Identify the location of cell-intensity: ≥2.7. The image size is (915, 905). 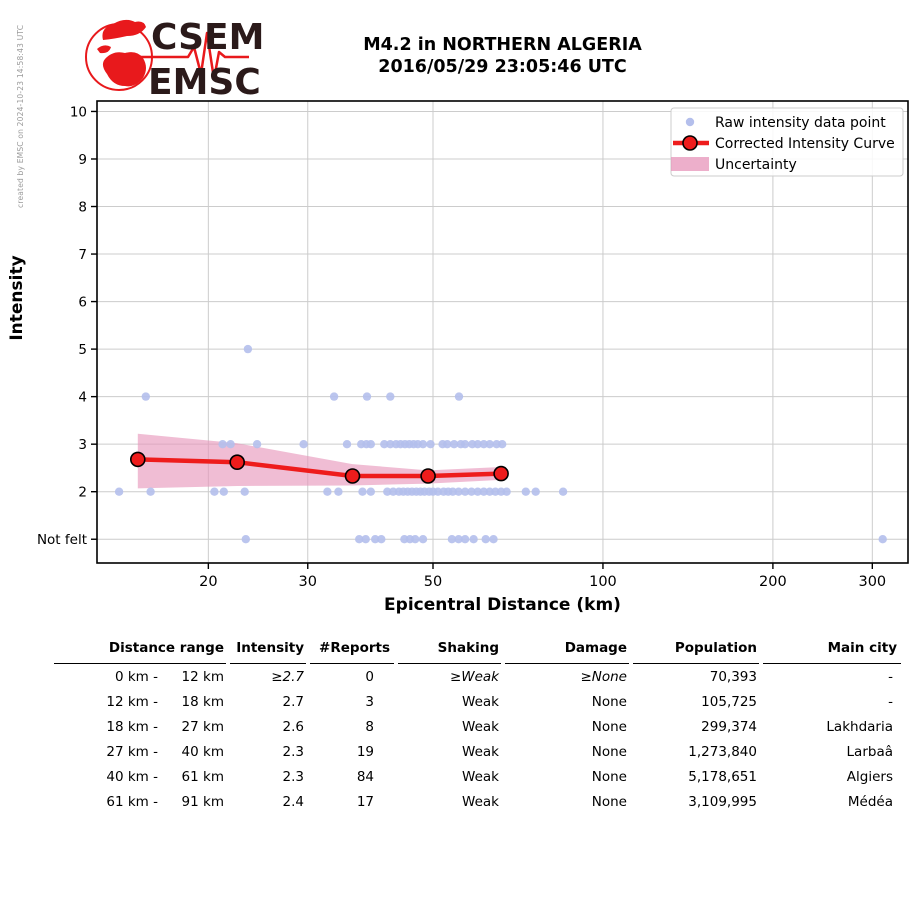
(287, 676).